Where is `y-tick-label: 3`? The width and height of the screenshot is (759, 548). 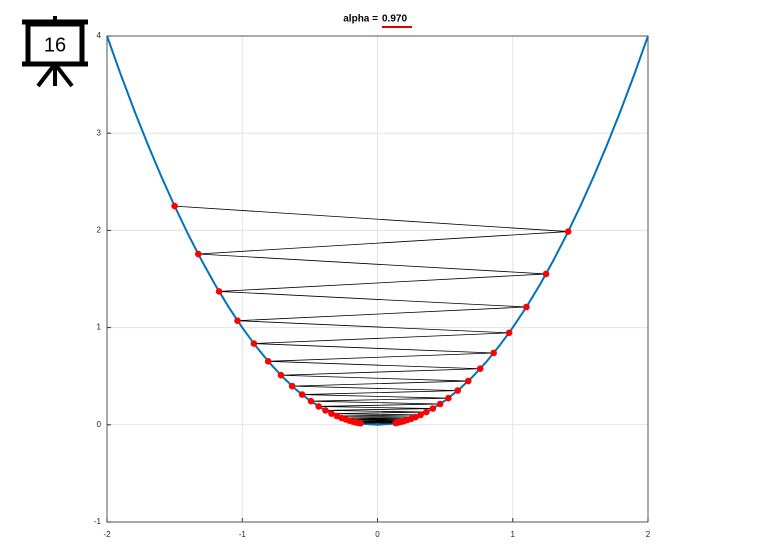 y-tick-label: 3 is located at coordinates (99, 132).